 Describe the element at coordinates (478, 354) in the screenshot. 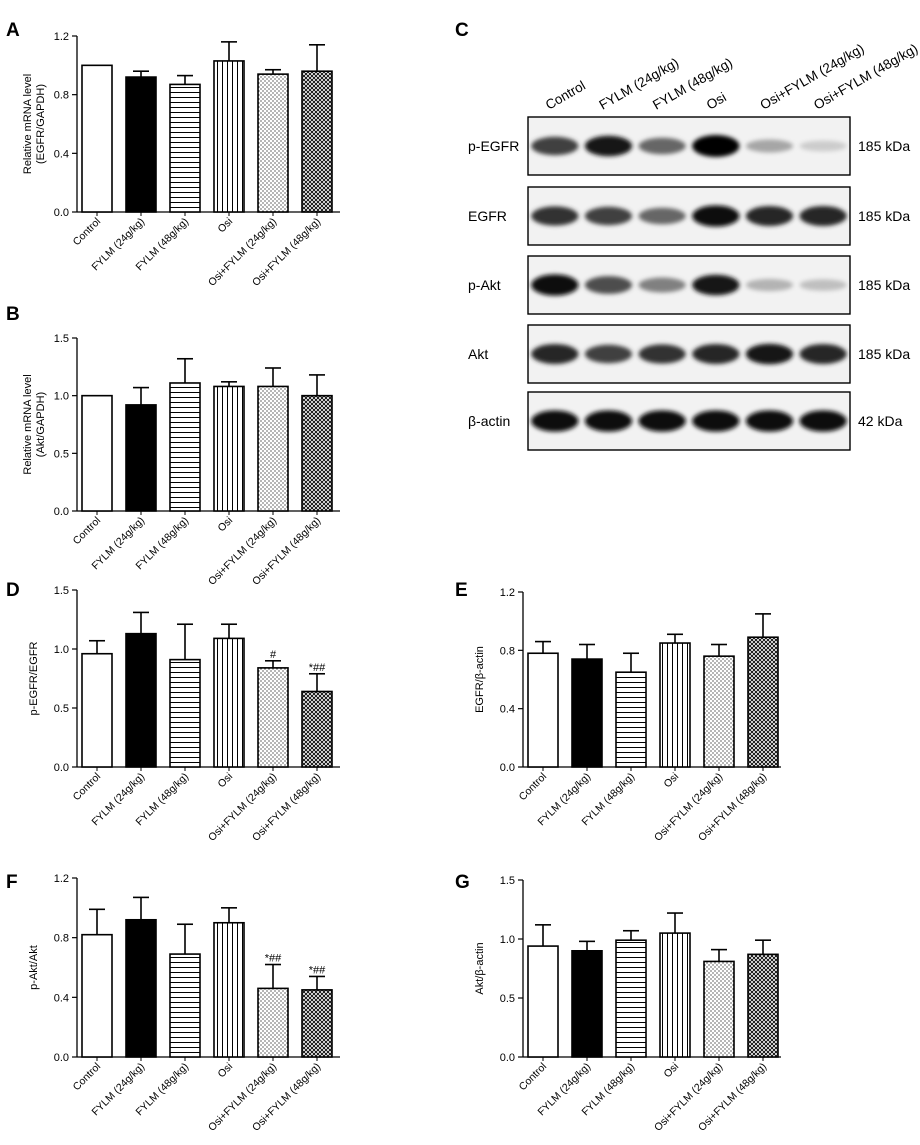

I see `blot-protein-label: Akt` at that location.